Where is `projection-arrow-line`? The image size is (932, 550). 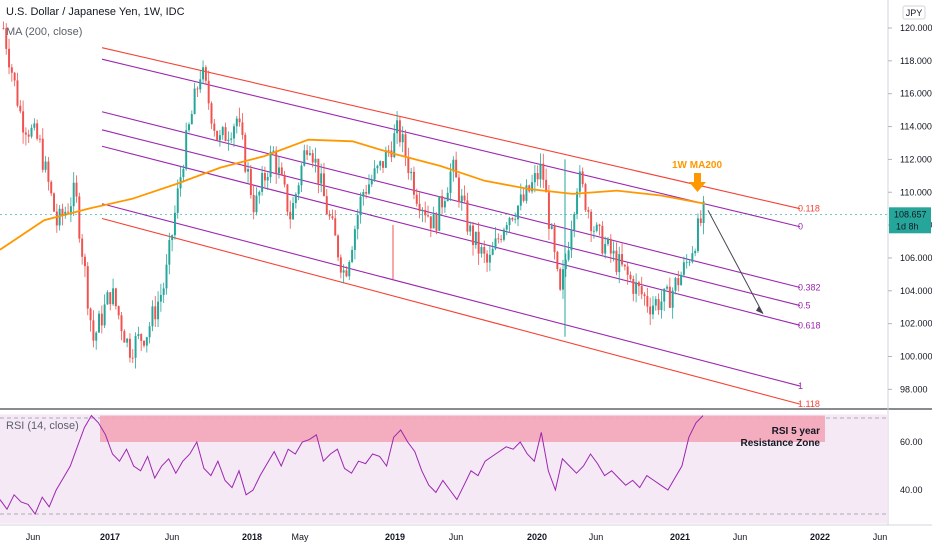
projection-arrow-line is located at coordinates (735, 262).